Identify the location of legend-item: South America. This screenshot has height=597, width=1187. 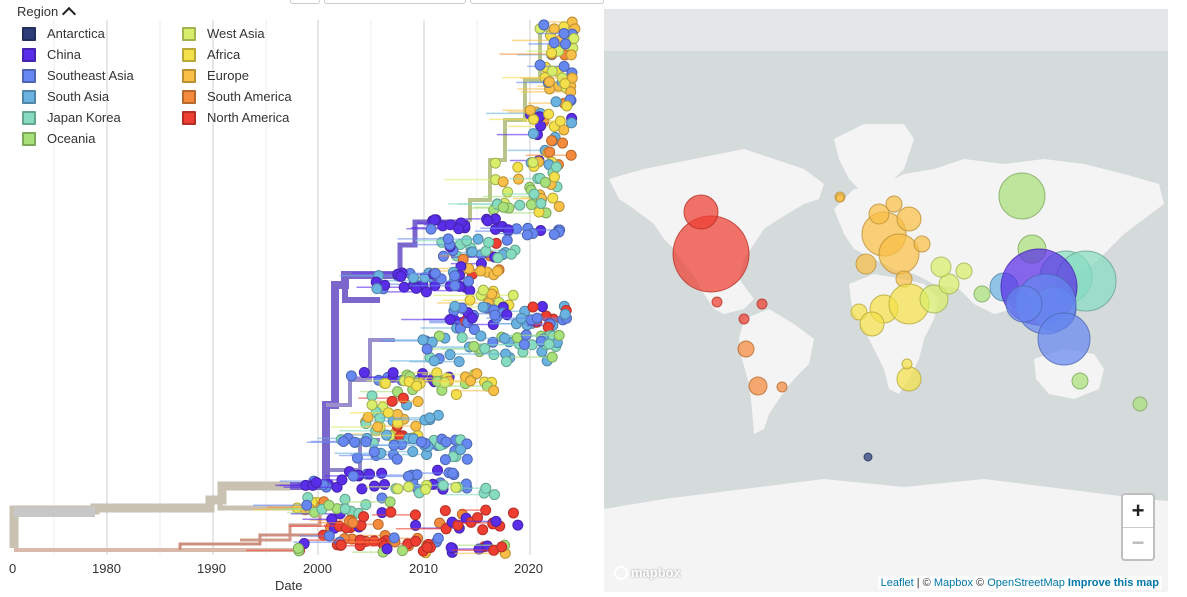
(237, 96).